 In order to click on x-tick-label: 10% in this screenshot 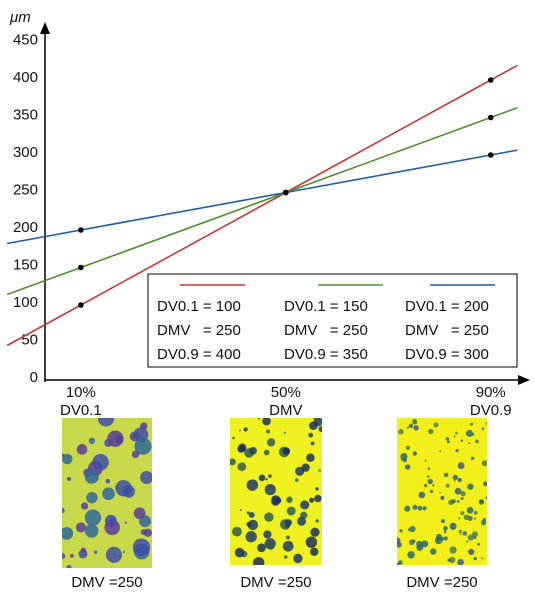, I will do `click(81, 392)`.